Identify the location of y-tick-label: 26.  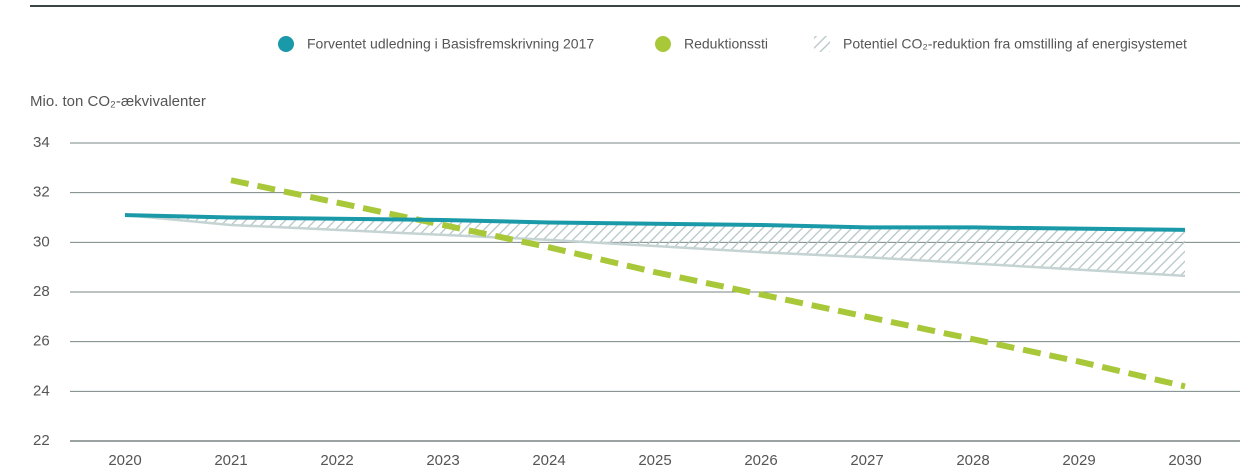
(41, 341).